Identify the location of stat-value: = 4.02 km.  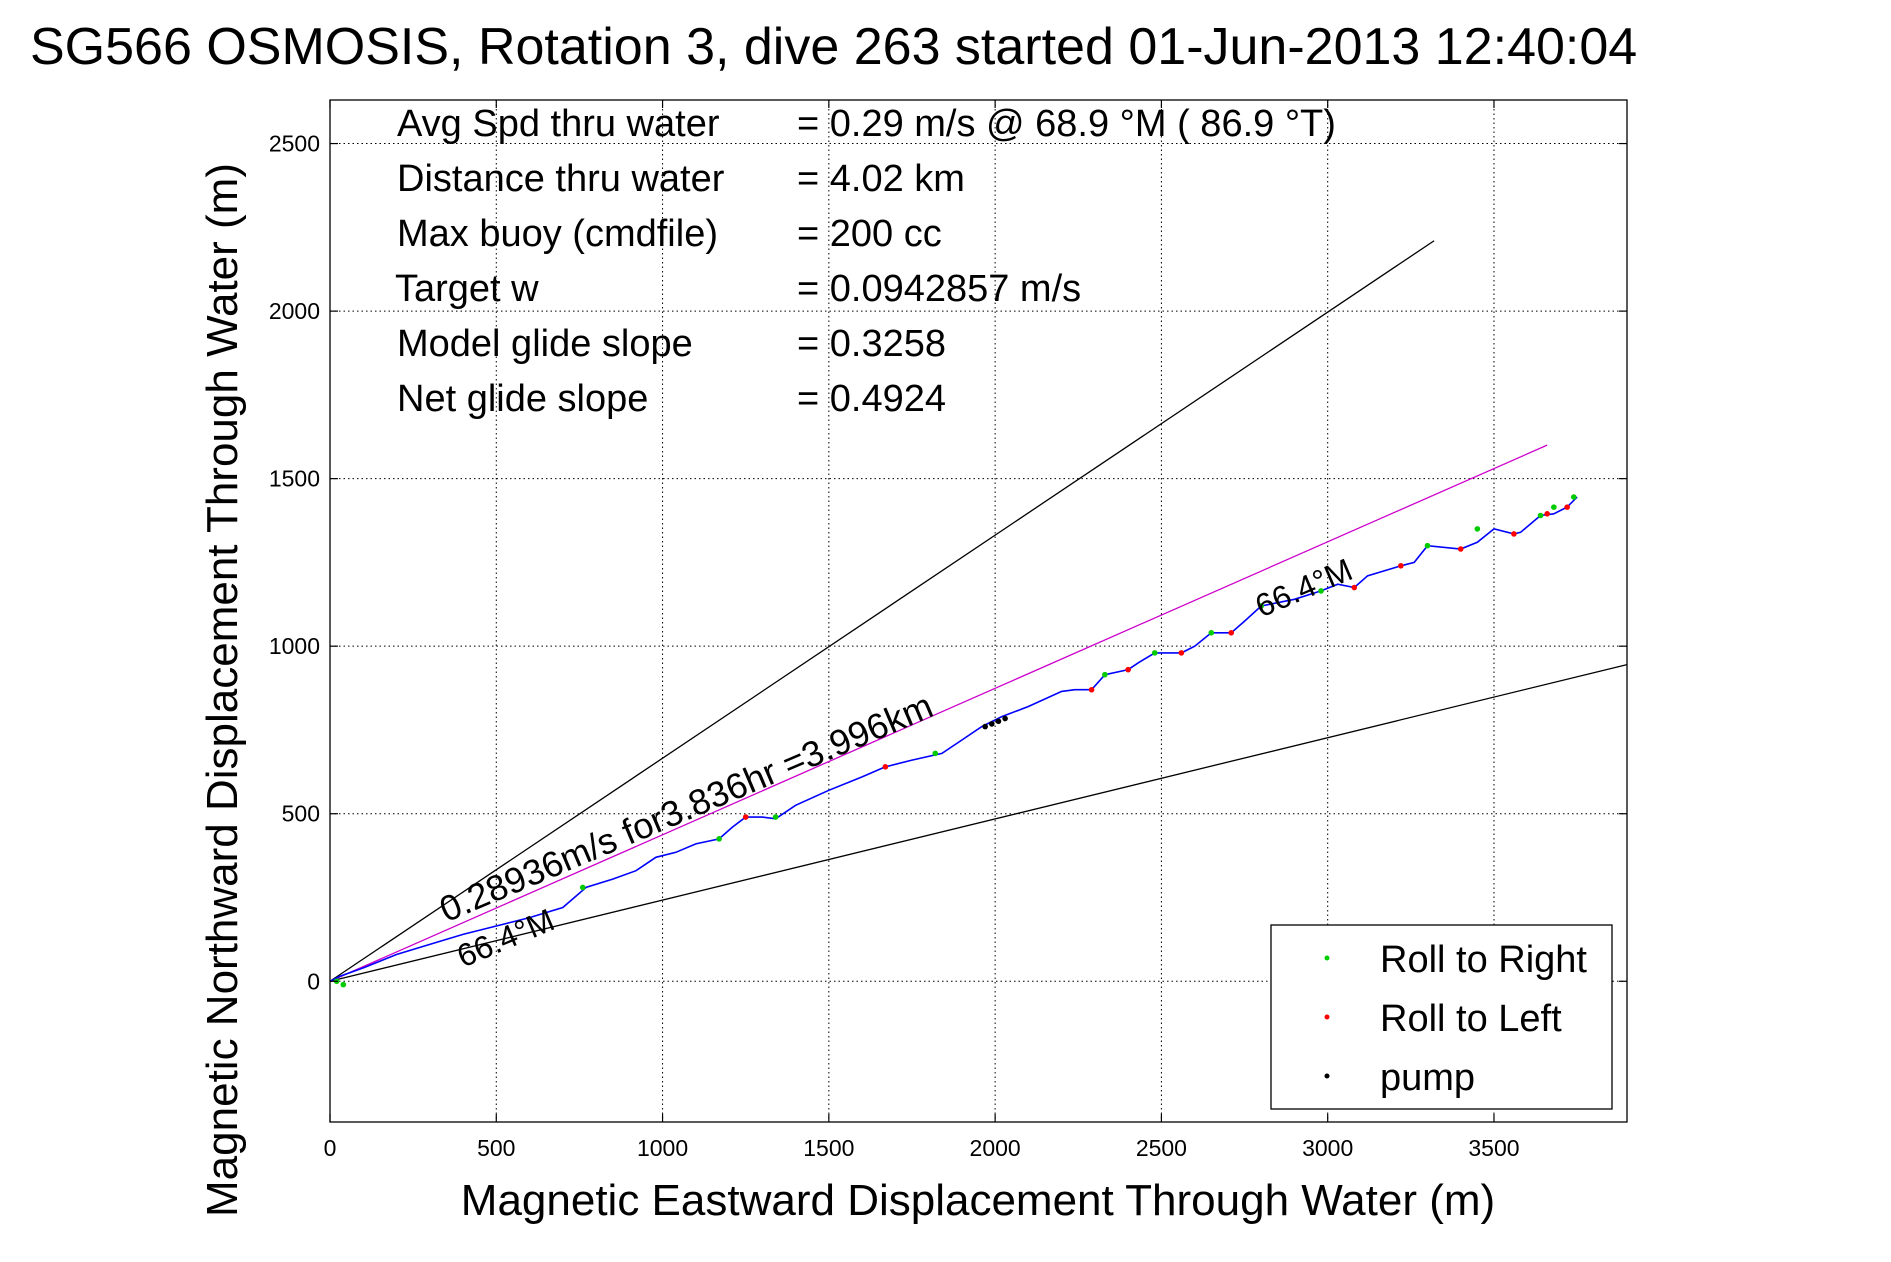
(881, 179).